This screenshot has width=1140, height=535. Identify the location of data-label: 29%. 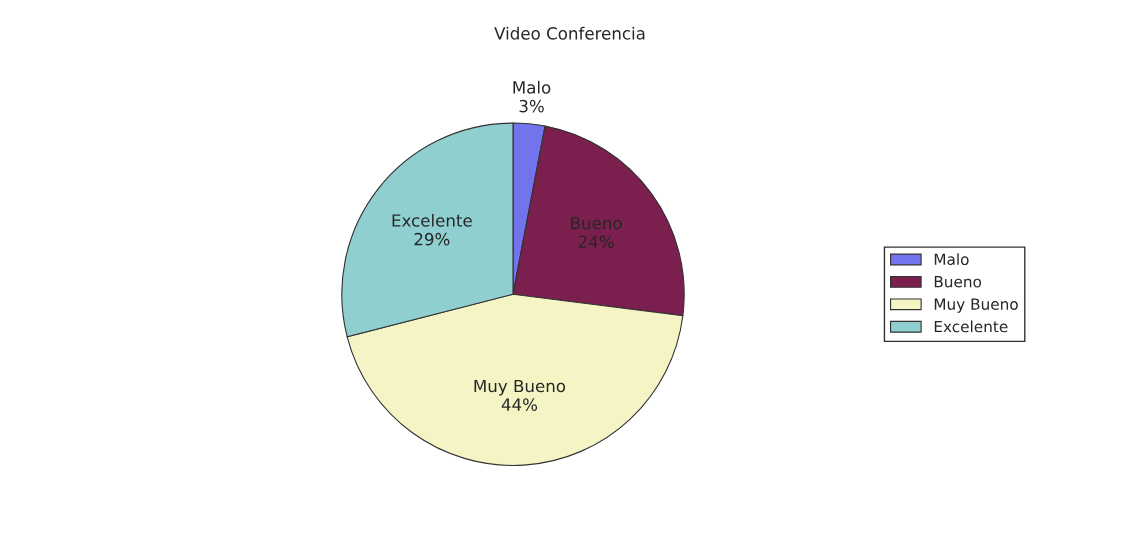
(432, 239).